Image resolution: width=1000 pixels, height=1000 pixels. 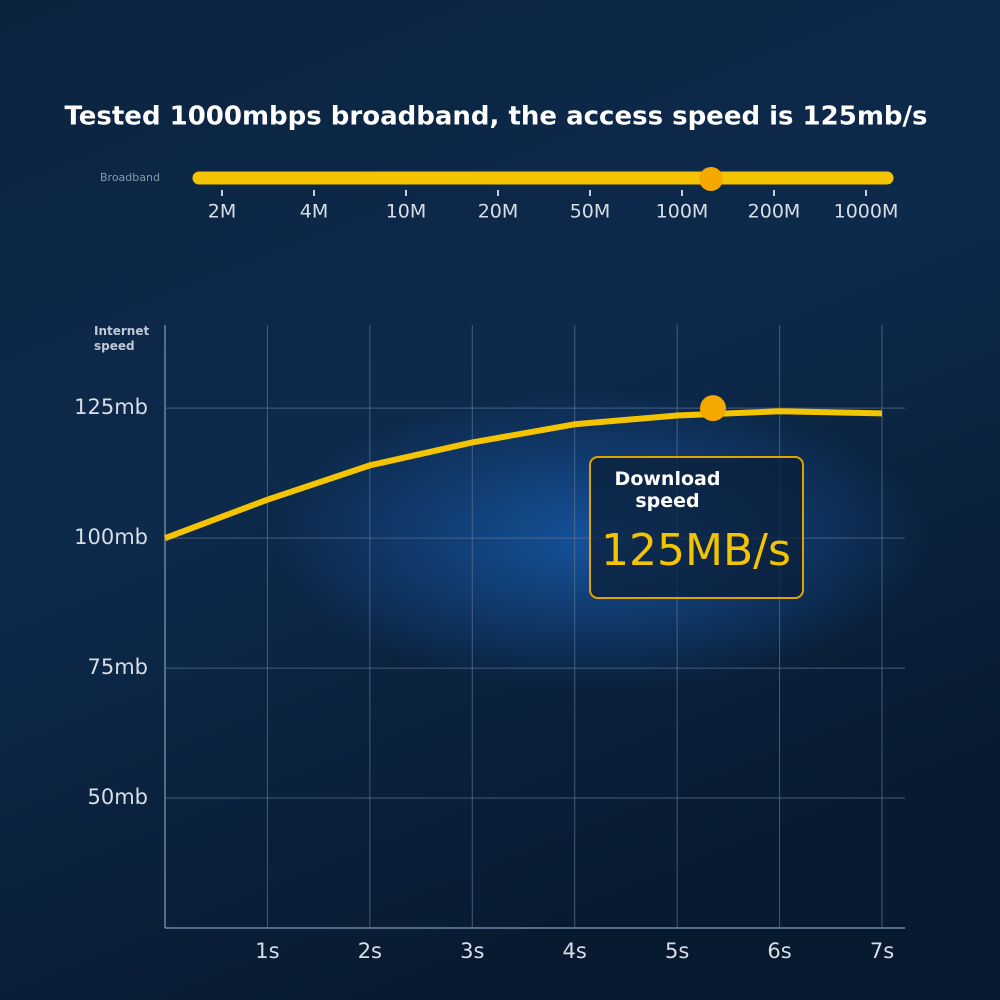 What do you see at coordinates (711, 179) in the screenshot?
I see `slider-knob` at bounding box center [711, 179].